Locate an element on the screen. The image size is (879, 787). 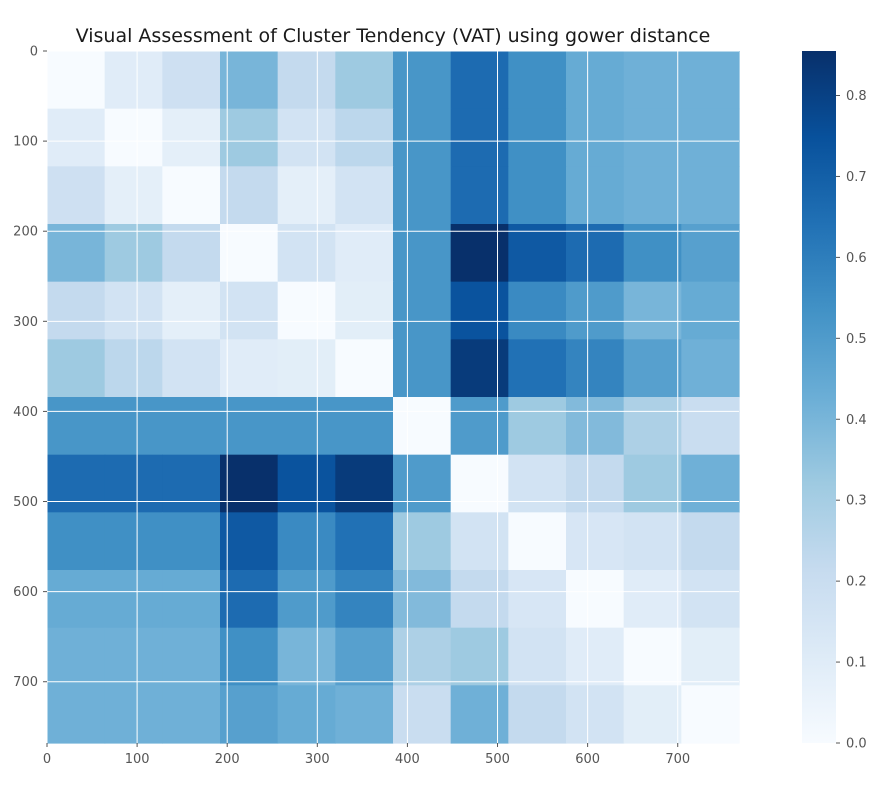
x-tick-label: 100 is located at coordinates (137, 759).